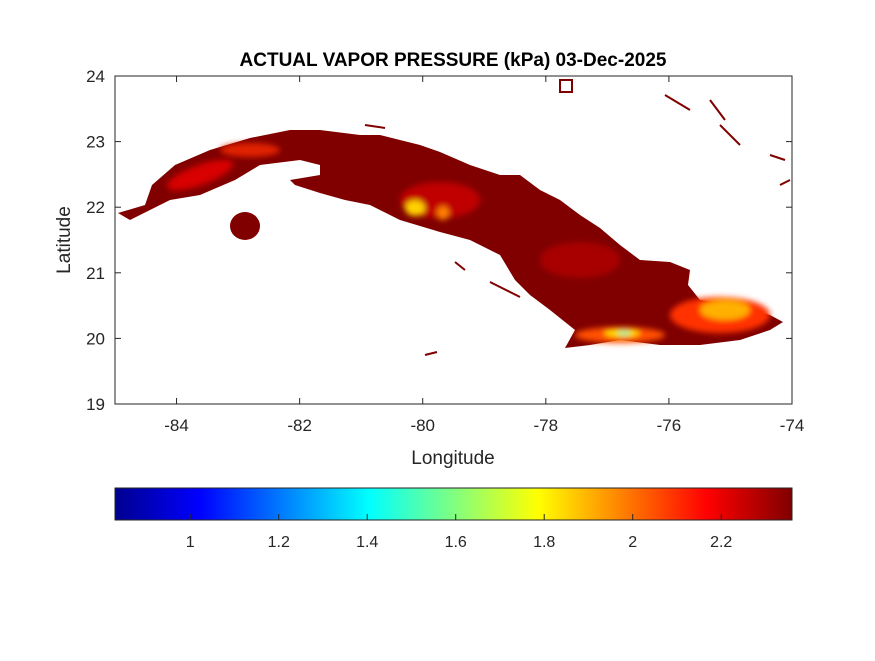  Describe the element at coordinates (299, 425) in the screenshot. I see `x-tick-label: -82` at that location.